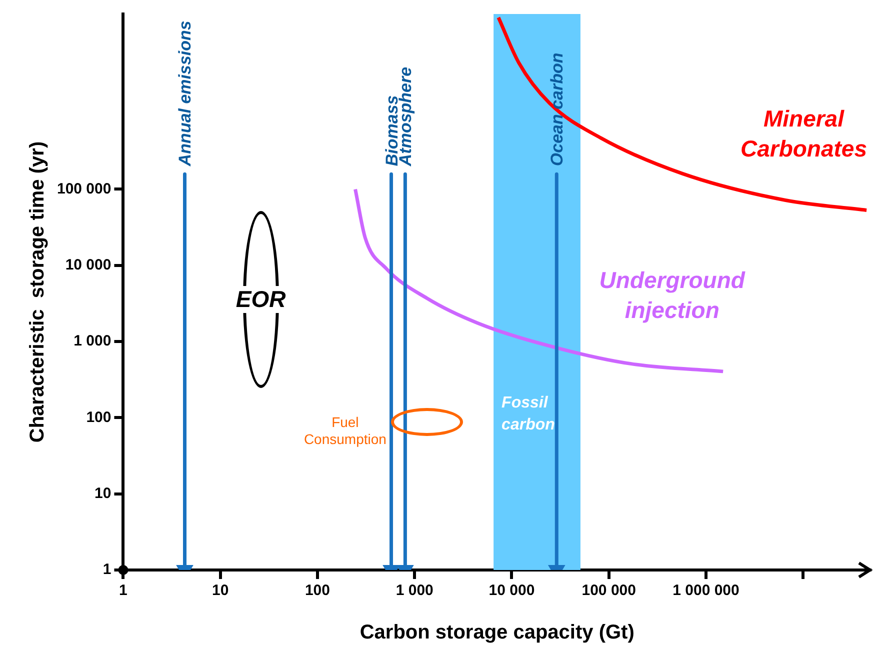  What do you see at coordinates (529, 414) in the screenshot?
I see `band-label: Fossil carbon` at bounding box center [529, 414].